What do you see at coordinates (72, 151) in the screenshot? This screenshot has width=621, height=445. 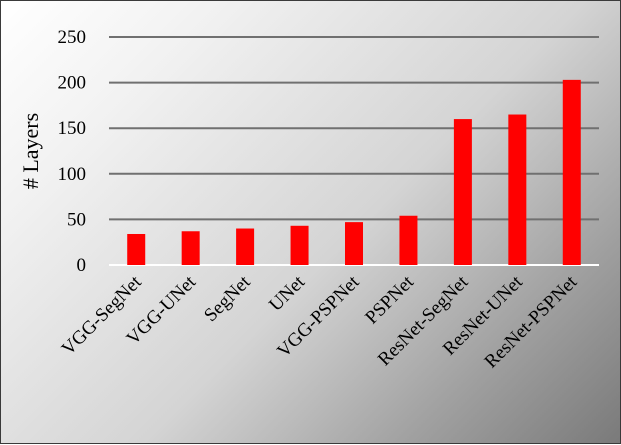 I see `y-axis-ticks: 0 50 100 150 200 250` at bounding box center [72, 151].